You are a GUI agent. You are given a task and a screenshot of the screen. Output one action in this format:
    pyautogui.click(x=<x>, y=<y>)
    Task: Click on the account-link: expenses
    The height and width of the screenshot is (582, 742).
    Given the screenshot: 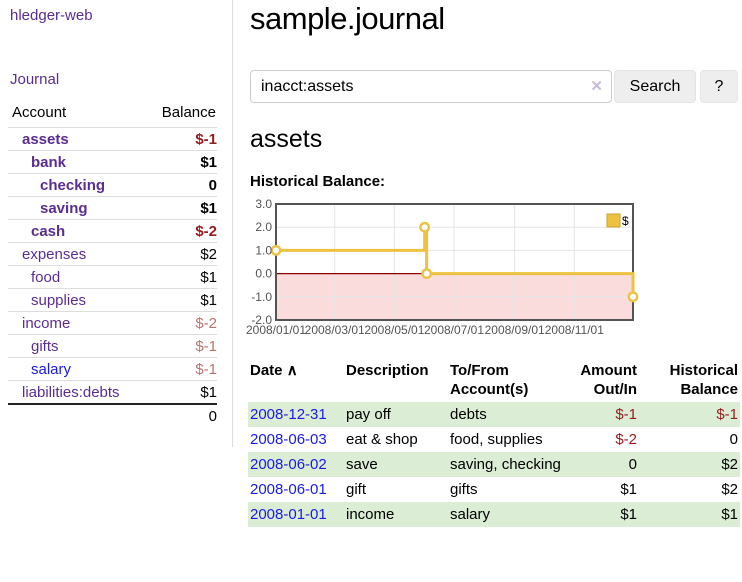 What is the action you would take?
    pyautogui.click(x=54, y=254)
    